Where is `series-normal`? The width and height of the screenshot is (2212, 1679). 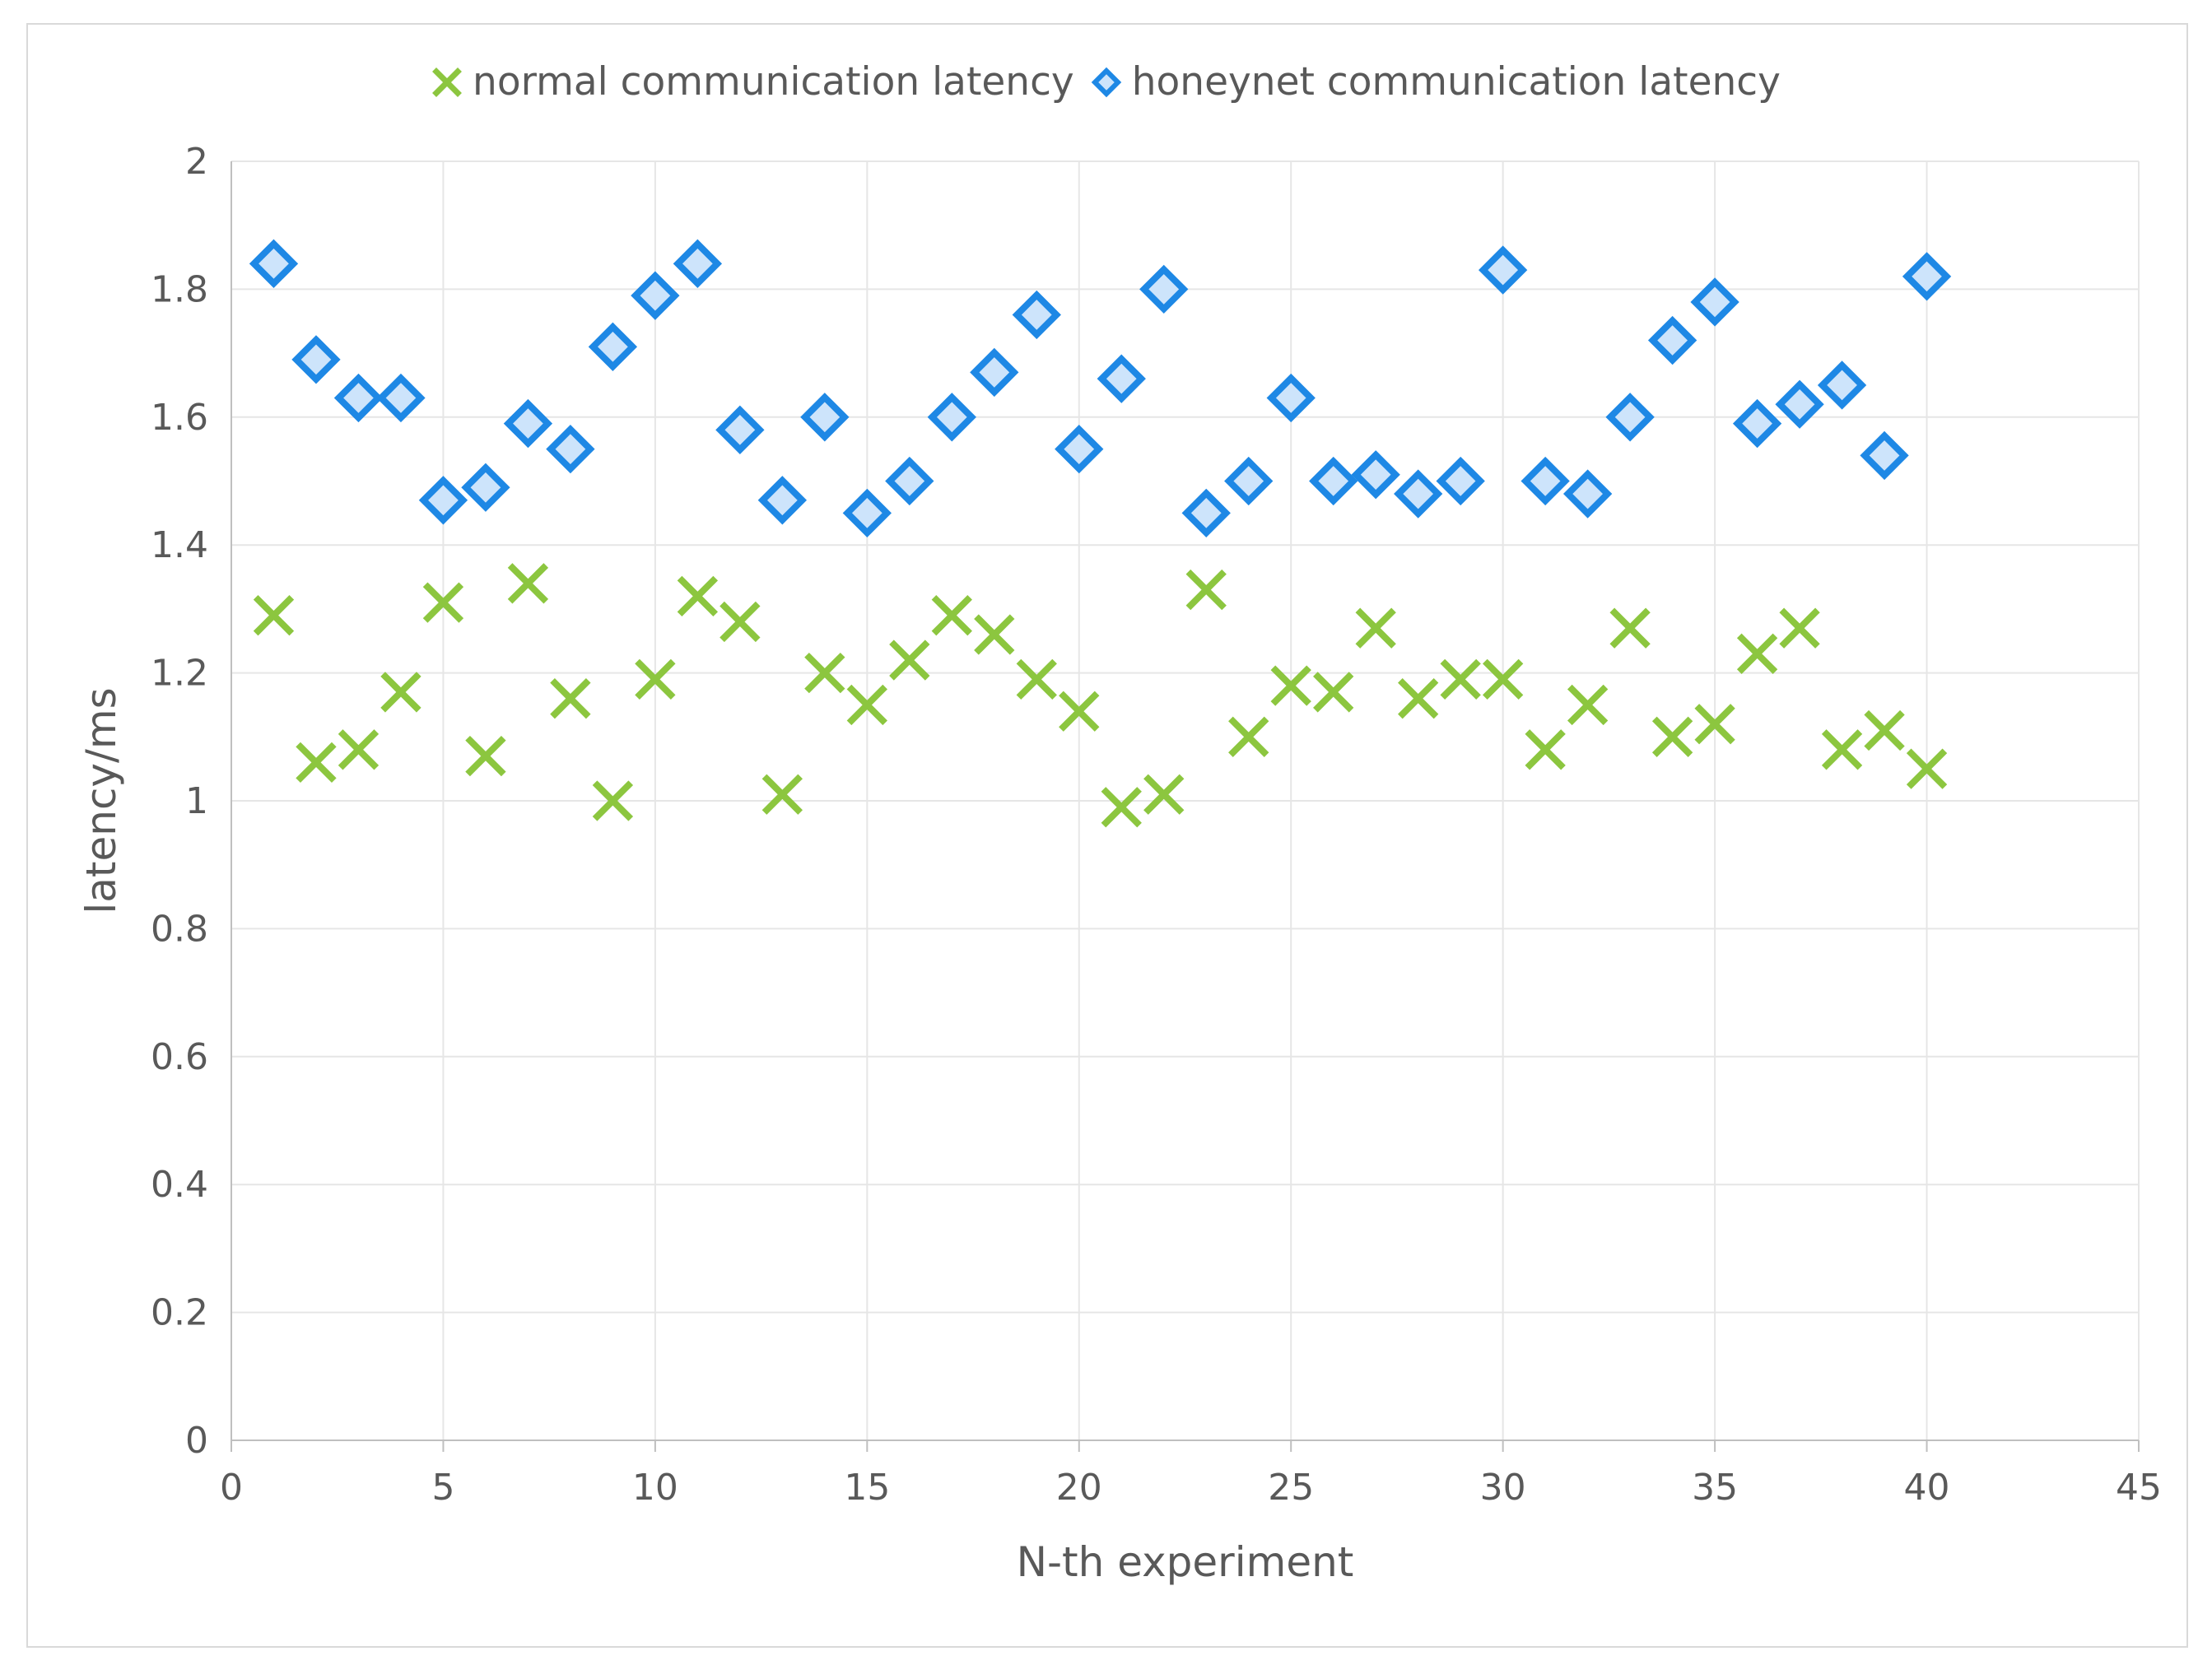 series-normal is located at coordinates (1100, 695).